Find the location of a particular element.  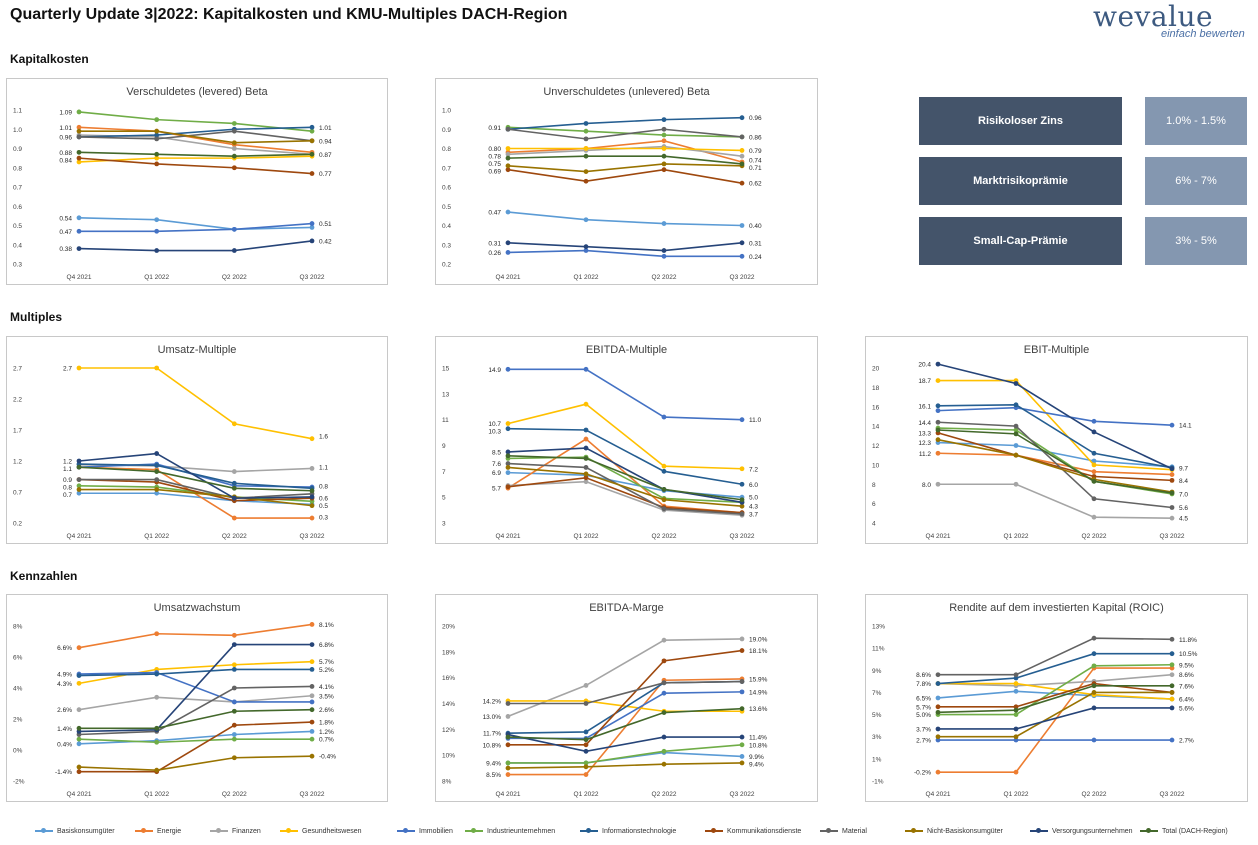

data-label: 8.5% is located at coordinates (493, 775).